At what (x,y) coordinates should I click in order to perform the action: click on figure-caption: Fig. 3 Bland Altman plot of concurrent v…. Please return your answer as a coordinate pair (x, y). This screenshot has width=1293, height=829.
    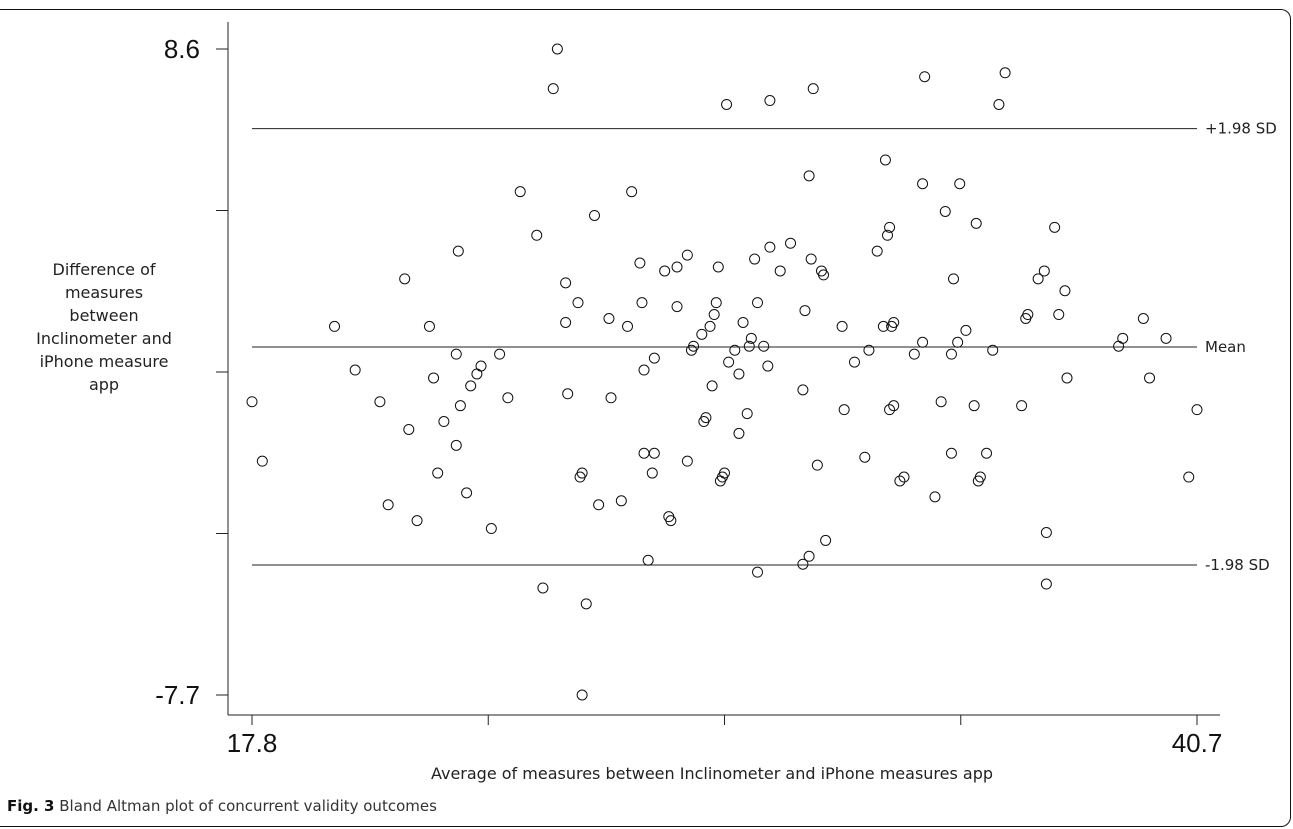
    Looking at the image, I should click on (222, 806).